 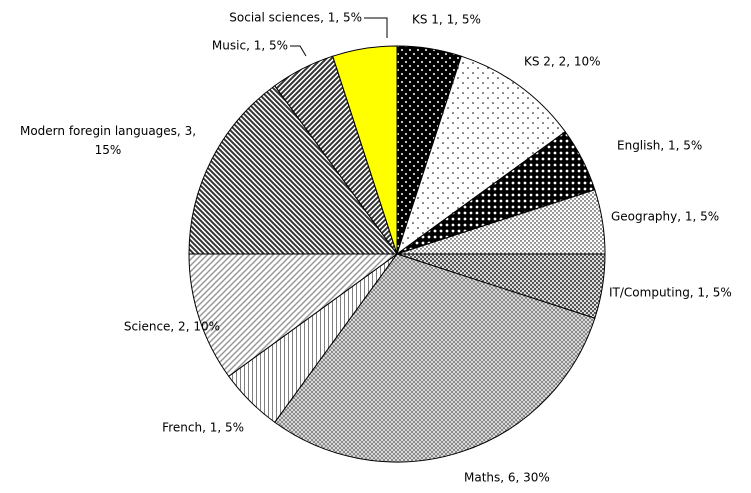 What do you see at coordinates (108, 131) in the screenshot?
I see `label-line: Modern foregin languages, 3,` at bounding box center [108, 131].